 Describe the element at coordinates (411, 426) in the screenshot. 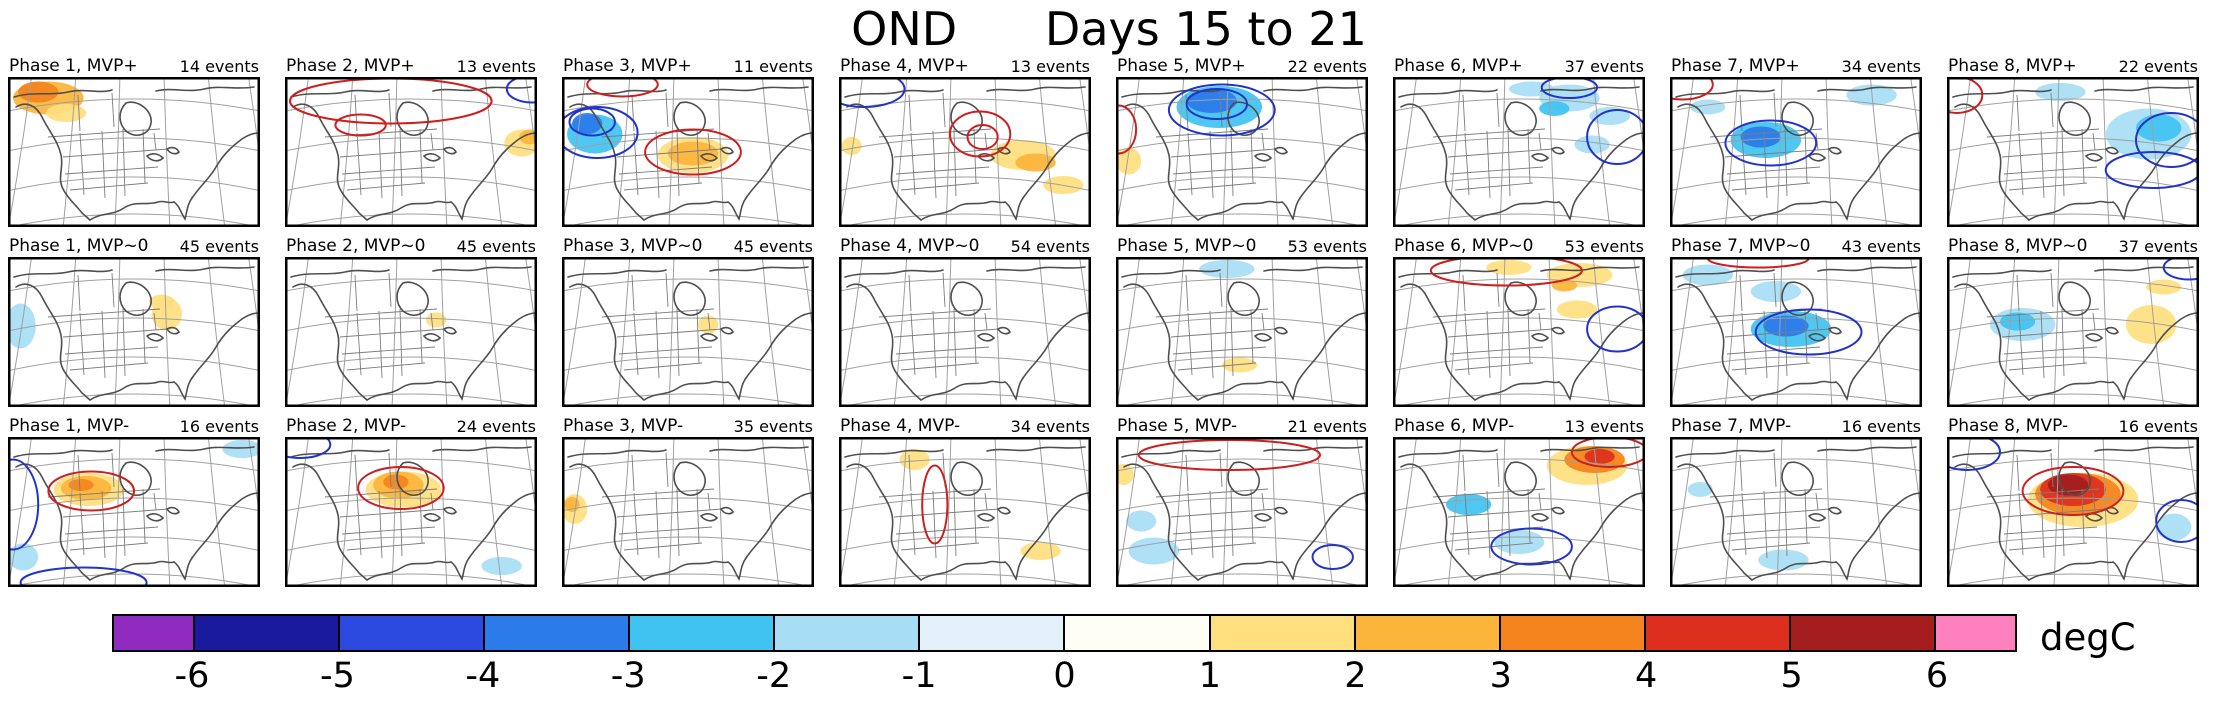

I see `panel-header: Phase 2, MVP- 24 events` at that location.